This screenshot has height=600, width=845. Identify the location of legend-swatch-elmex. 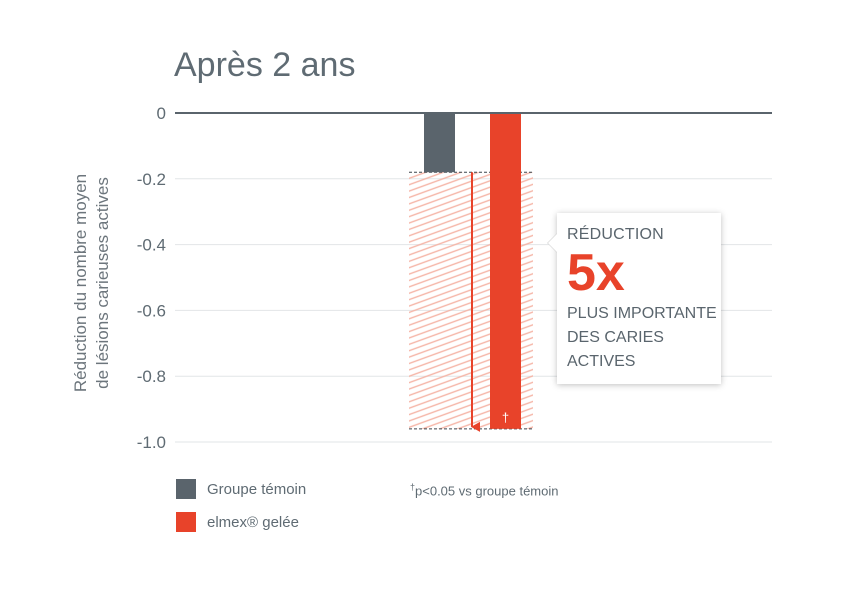
(186, 522).